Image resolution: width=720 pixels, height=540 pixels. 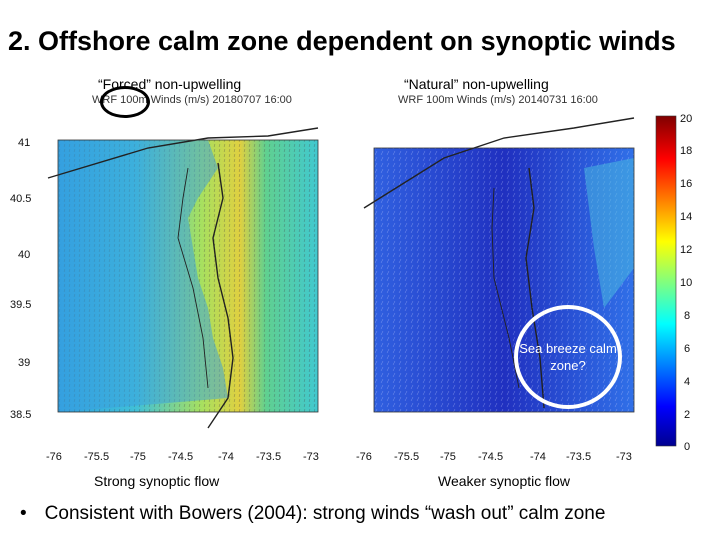 What do you see at coordinates (624, 455) in the screenshot?
I see `right-x-tick: -73` at bounding box center [624, 455].